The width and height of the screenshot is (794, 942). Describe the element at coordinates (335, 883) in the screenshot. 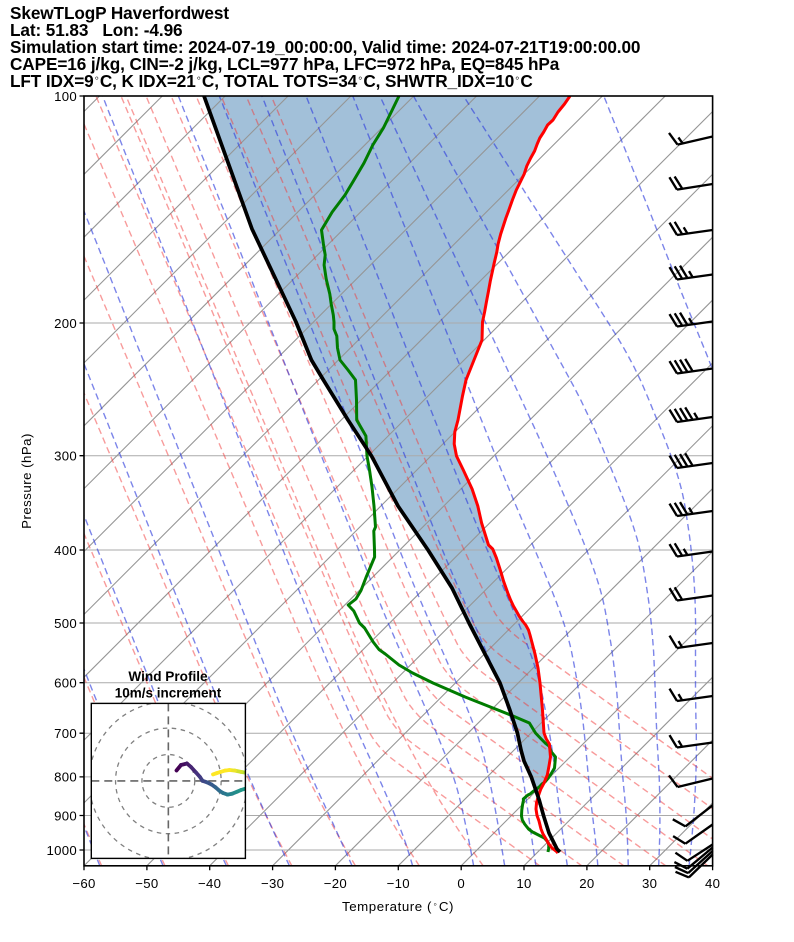

I see `svg-text: −20` at that location.